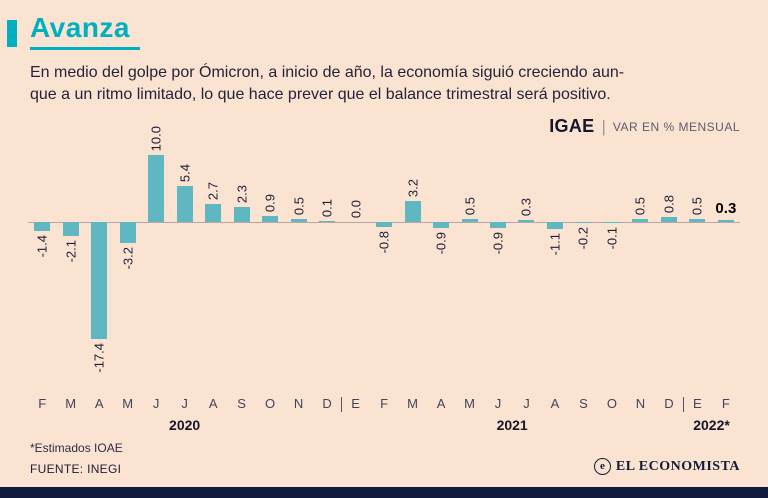 The width and height of the screenshot is (768, 498). I want to click on bar-value-label: -1.1, so click(555, 244).